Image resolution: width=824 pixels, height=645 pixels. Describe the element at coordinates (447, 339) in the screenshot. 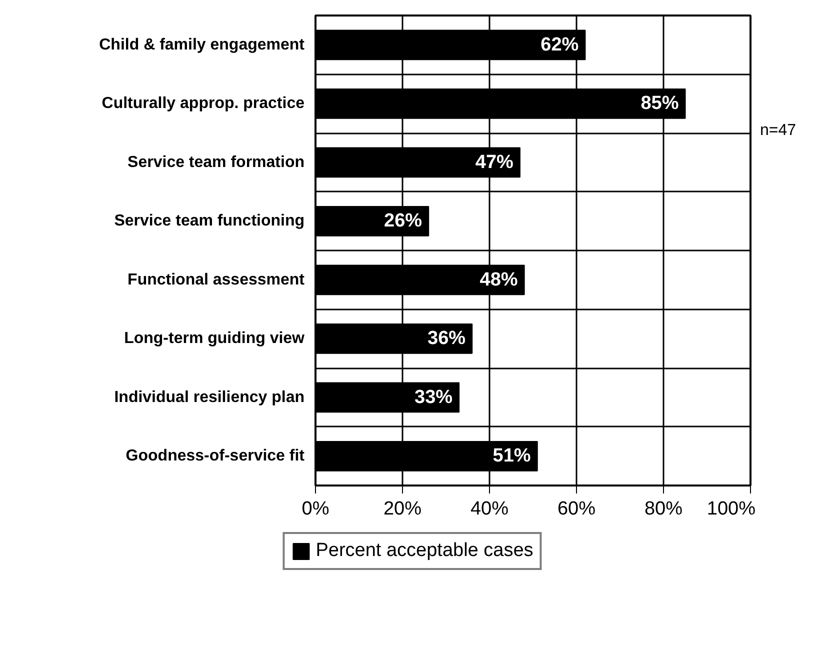

I see `data-label: 36%` at that location.